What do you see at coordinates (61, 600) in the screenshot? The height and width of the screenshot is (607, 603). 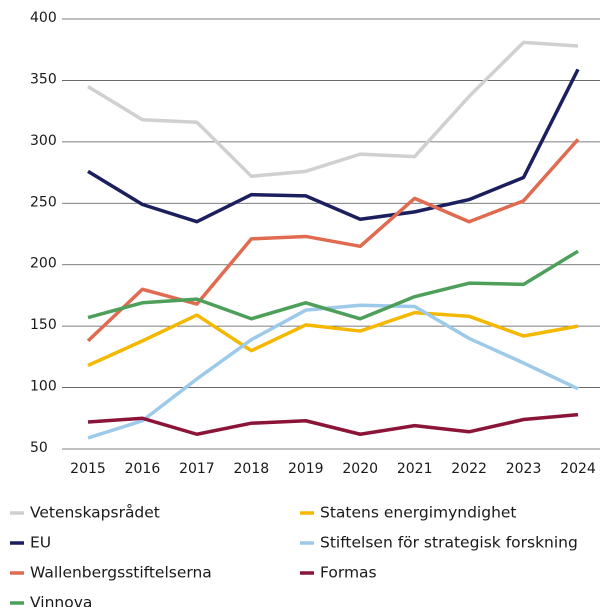 I see `legend-label: Vinnova` at bounding box center [61, 600].